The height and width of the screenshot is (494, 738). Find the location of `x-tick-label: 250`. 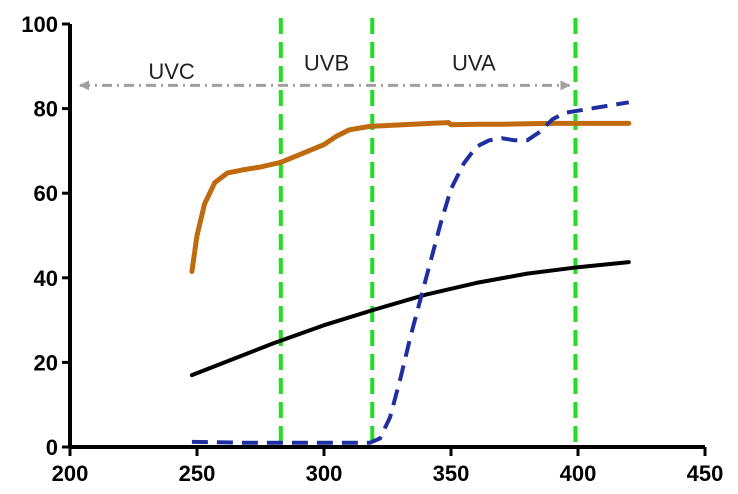

x-tick-label: 250 is located at coordinates (197, 473).